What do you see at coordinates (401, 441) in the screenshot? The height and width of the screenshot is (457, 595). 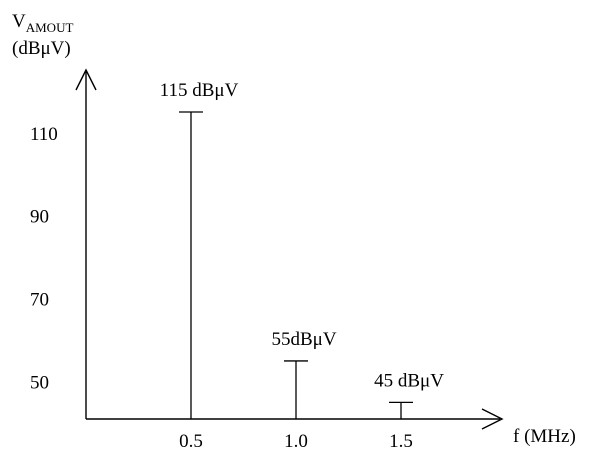 I see `x-tick-label: 1.5` at bounding box center [401, 441].